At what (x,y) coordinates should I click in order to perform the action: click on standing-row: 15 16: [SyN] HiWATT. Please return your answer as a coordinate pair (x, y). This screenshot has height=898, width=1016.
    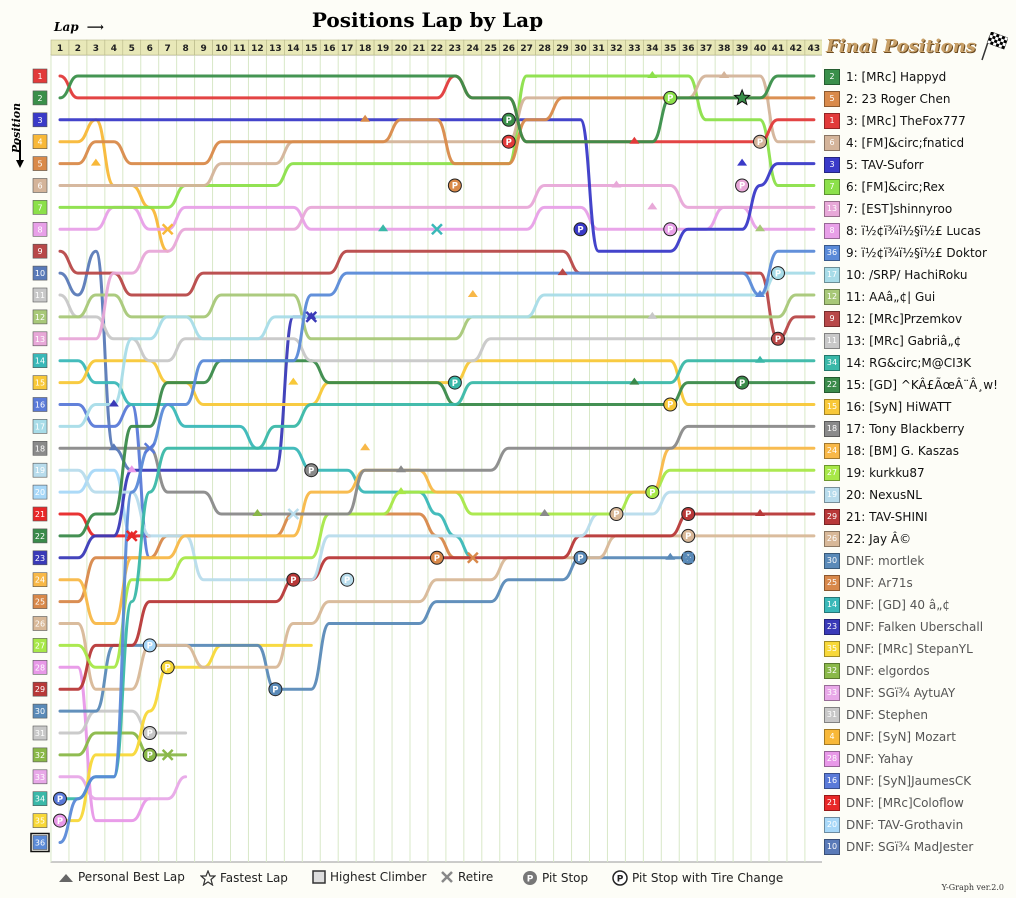
    Looking at the image, I should click on (920, 407).